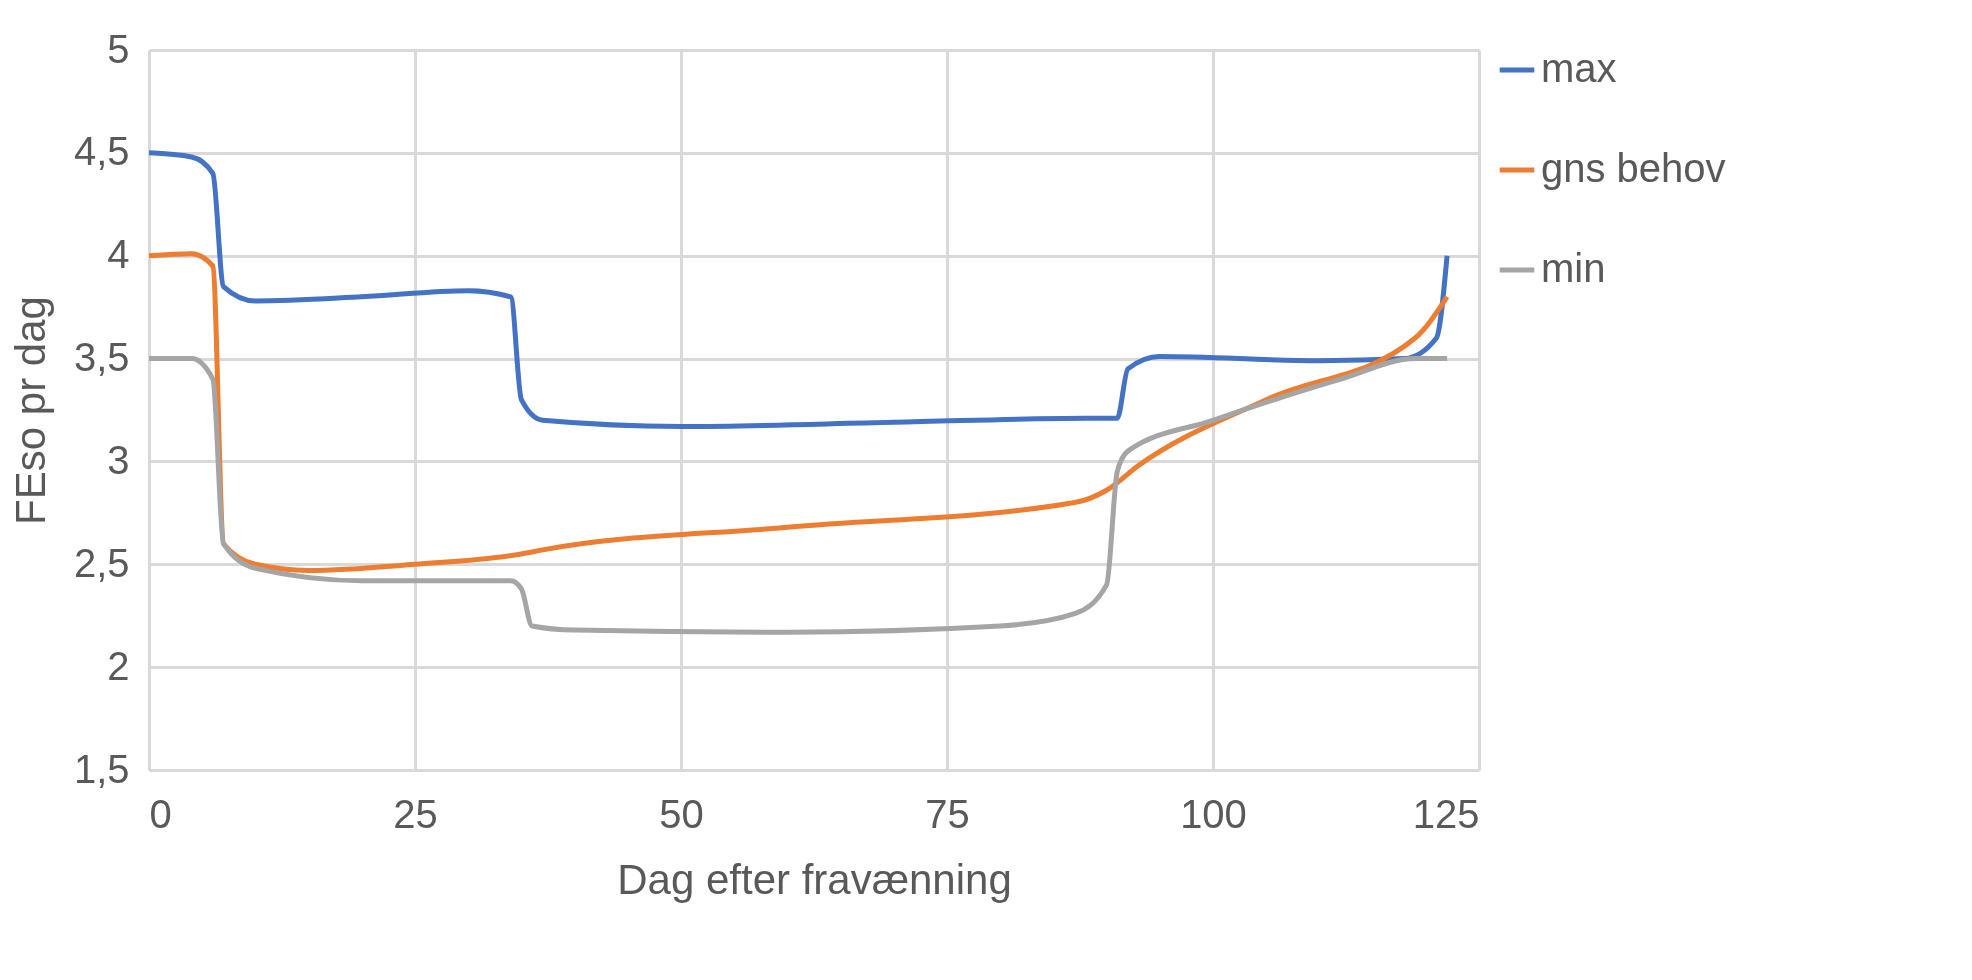 The height and width of the screenshot is (980, 1972). I want to click on legend-label: gns behov, so click(1633, 168).